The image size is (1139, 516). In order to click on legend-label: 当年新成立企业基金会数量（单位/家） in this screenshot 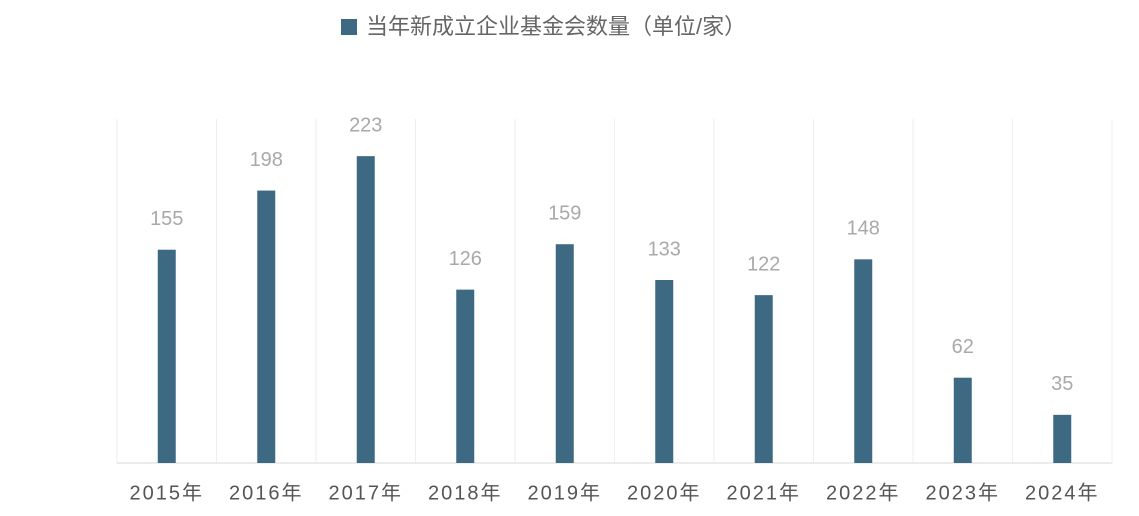, I will do `click(556, 26)`.